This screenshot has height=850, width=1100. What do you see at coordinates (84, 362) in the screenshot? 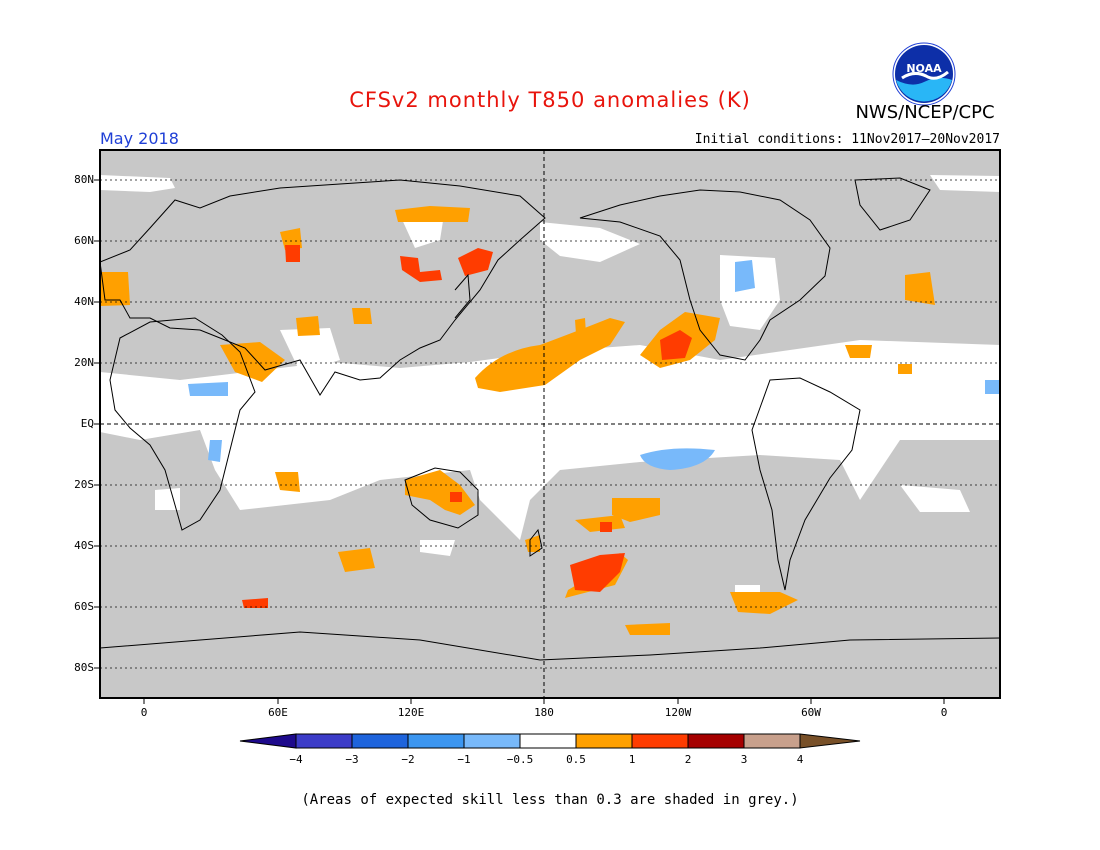
I see `lat-label: 20N` at bounding box center [84, 362].